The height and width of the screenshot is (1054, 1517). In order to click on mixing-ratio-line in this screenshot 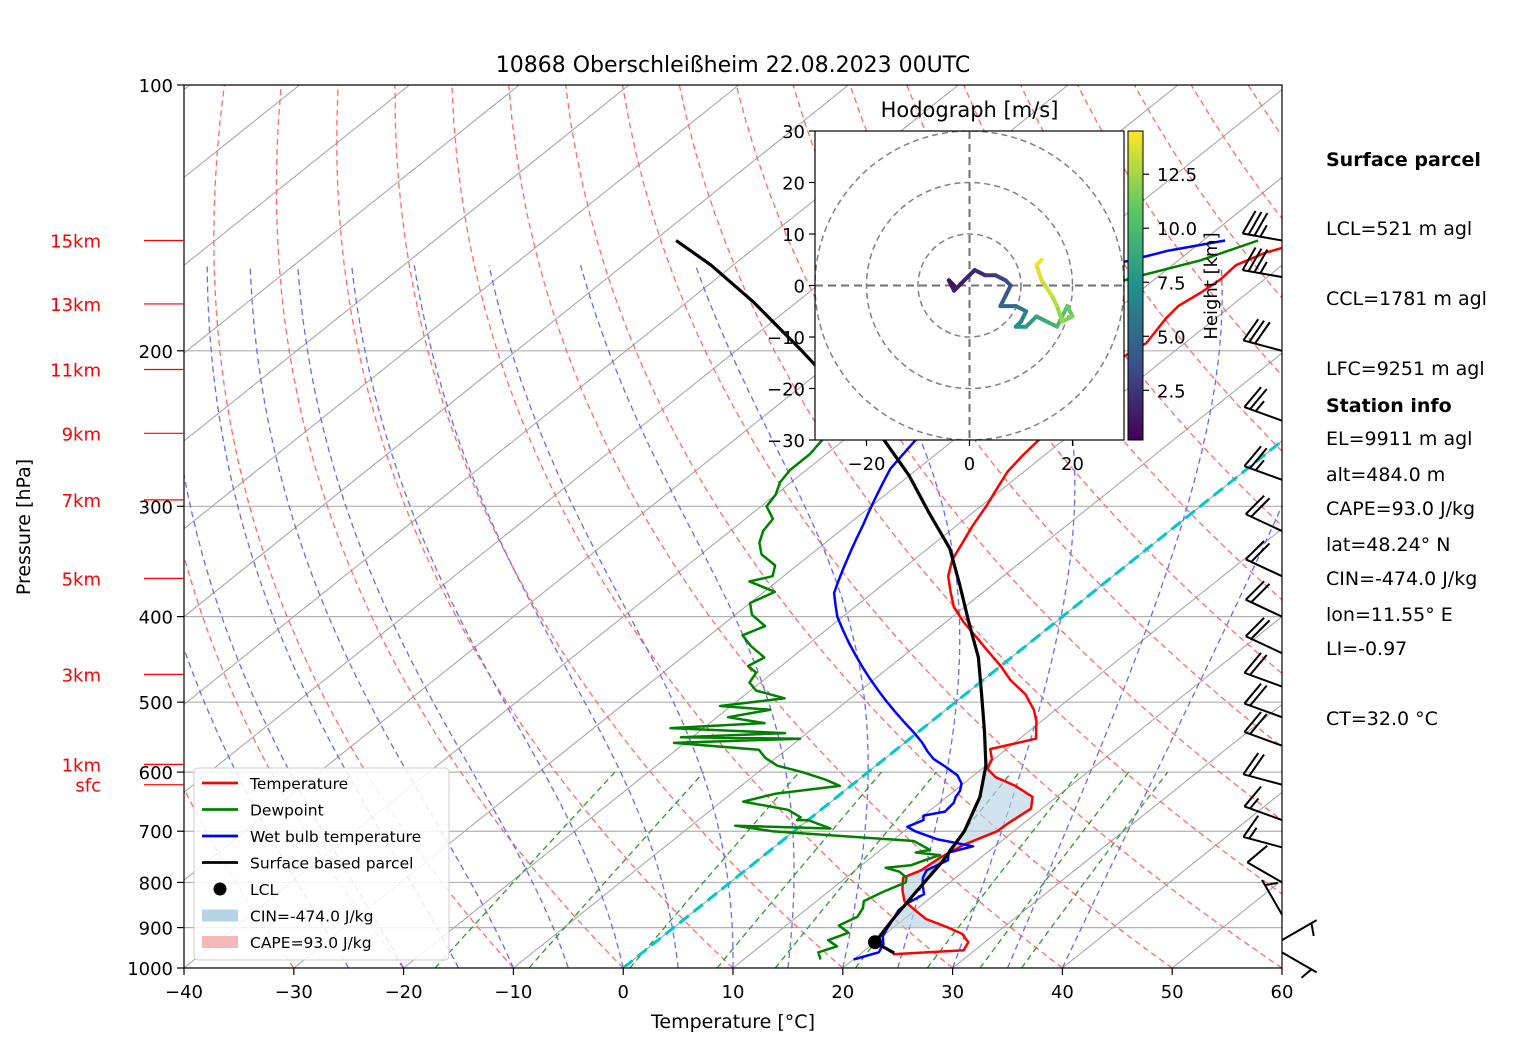, I will do `click(525, 869)`.